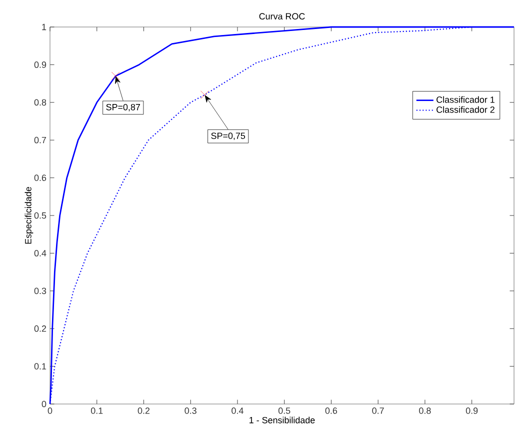 This screenshot has height=434, width=515. Describe the element at coordinates (40, 328) in the screenshot. I see `y-tick-label: 0.2` at that location.